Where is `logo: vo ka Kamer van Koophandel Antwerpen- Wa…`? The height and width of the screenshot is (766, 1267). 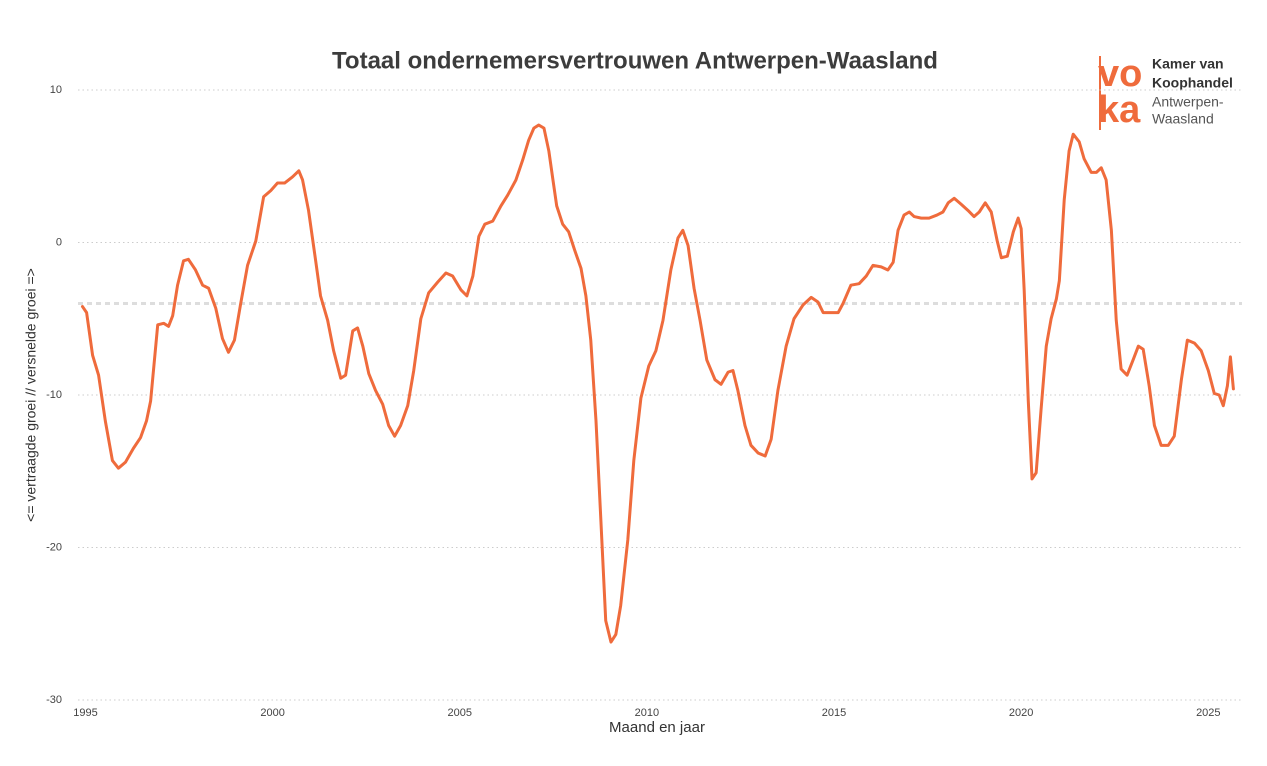 logo: vo ka Kamer van Koophandel Antwerpen- Wa… is located at coordinates (1165, 92).